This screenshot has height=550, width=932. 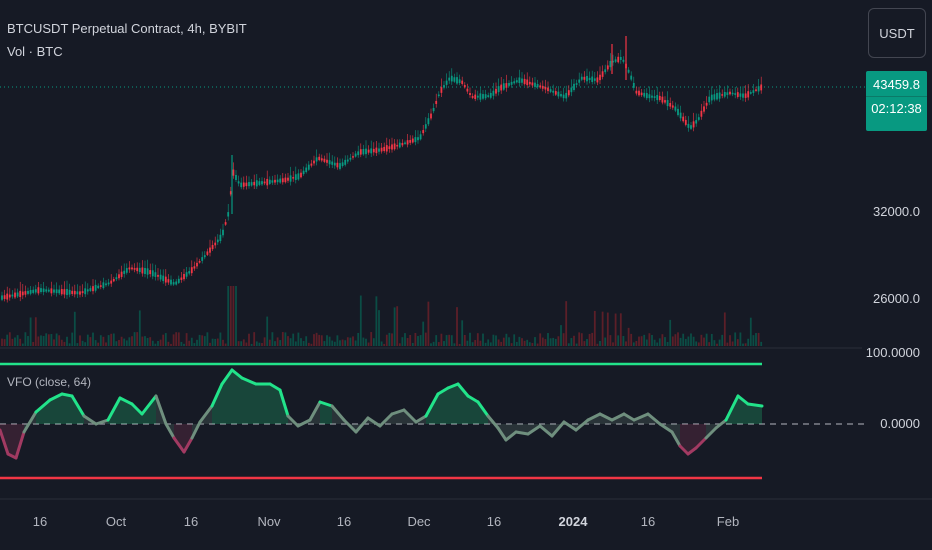 What do you see at coordinates (728, 521) in the screenshot?
I see `time-axis-label: Feb` at bounding box center [728, 521].